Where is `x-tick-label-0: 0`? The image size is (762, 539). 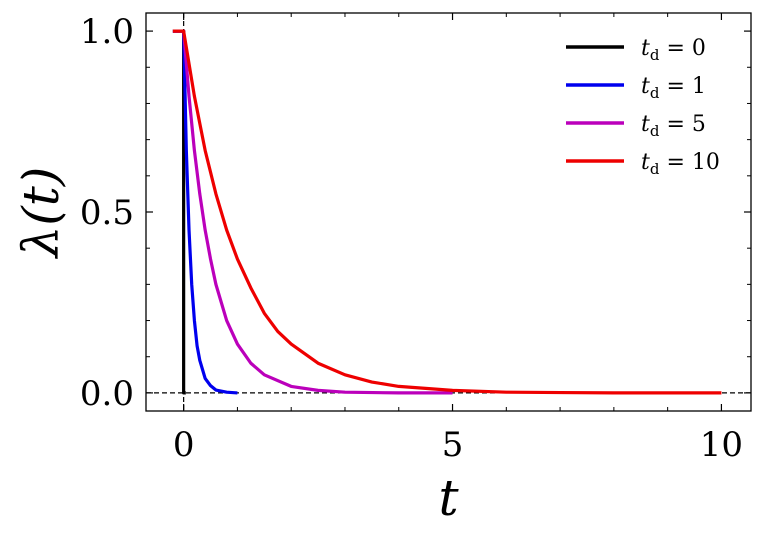 x-tick-label-0: 0 is located at coordinates (184, 445).